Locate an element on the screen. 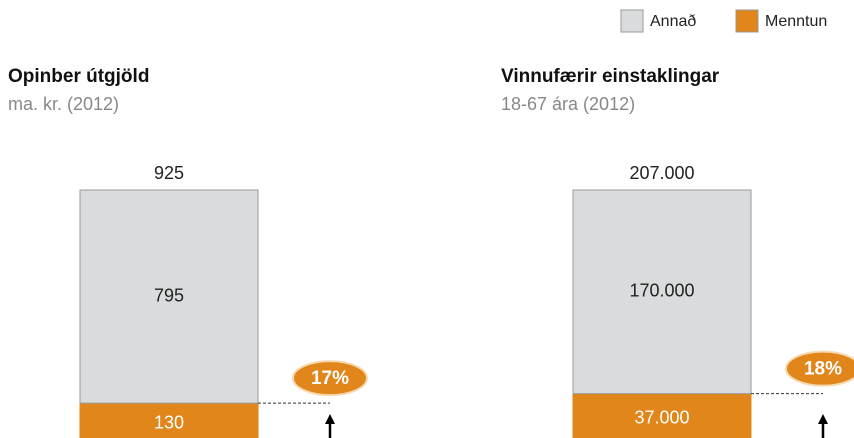 The image size is (854, 438). chart-title: Opinber útgjöld is located at coordinates (78, 76).